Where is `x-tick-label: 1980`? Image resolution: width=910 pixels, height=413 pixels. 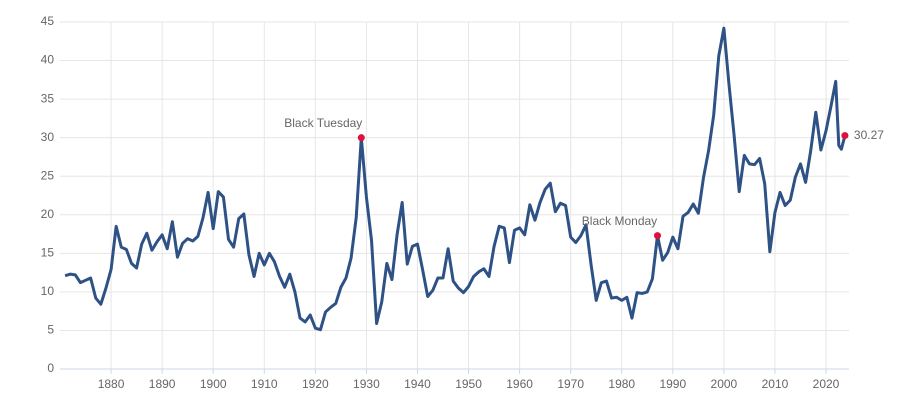 x-tick-label: 1980 is located at coordinates (621, 384).